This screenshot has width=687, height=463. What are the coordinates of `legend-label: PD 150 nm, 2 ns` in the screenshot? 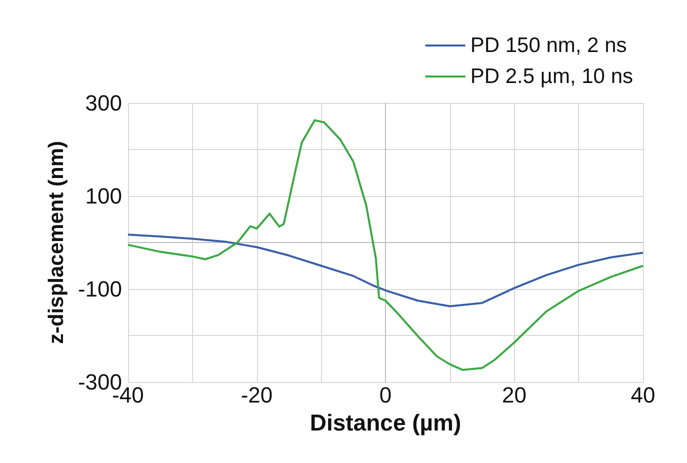 It's located at (548, 45).